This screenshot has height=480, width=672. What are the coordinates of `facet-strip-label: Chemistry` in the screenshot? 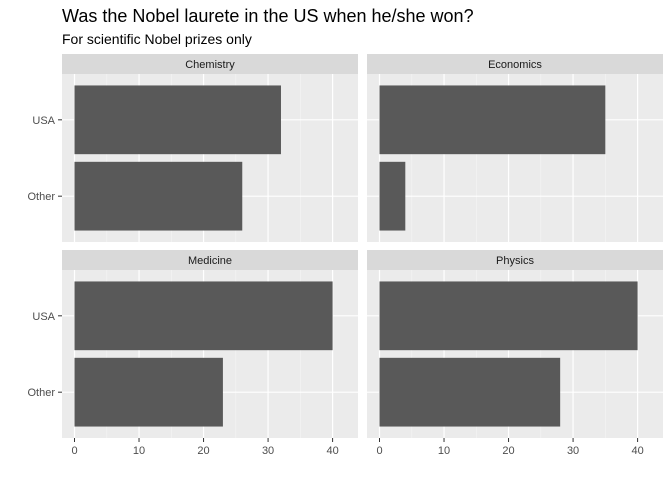 It's located at (210, 65).